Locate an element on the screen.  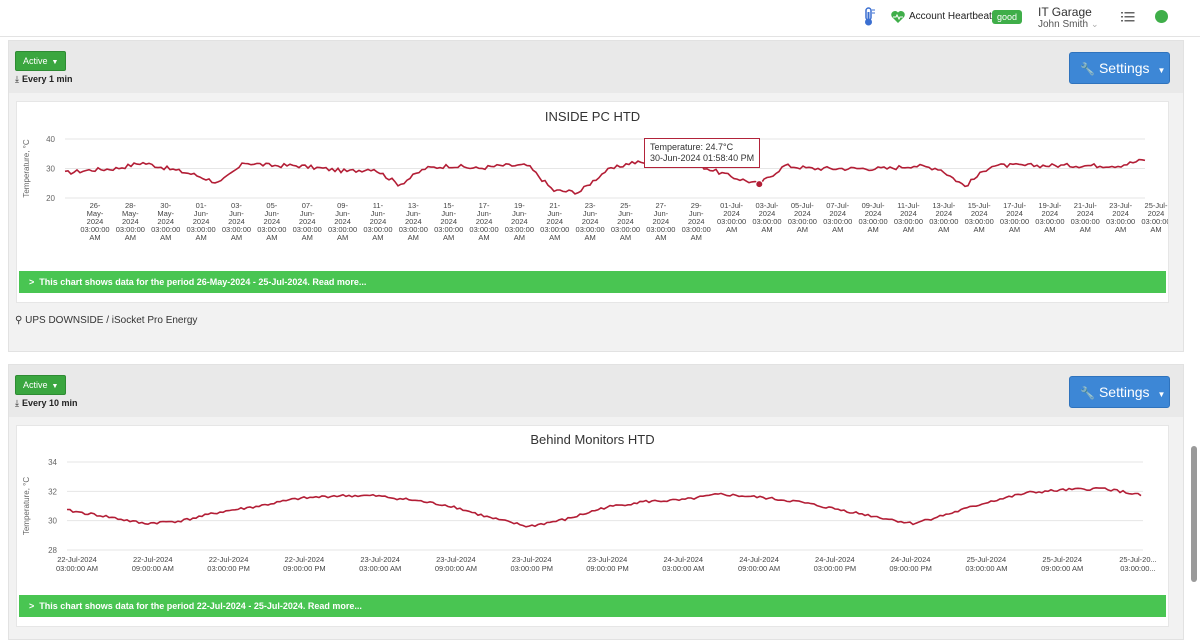
chevron-down-icon: ⌄ is located at coordinates (1095, 24).